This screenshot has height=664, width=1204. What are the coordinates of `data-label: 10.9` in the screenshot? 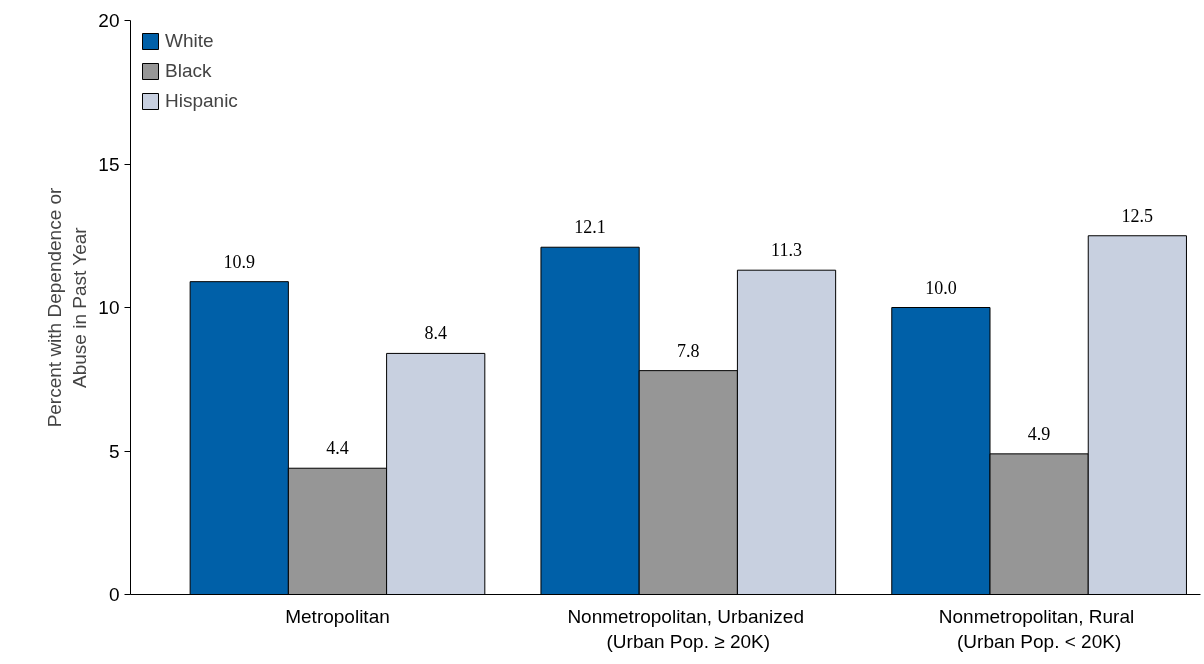 It's located at (239, 261).